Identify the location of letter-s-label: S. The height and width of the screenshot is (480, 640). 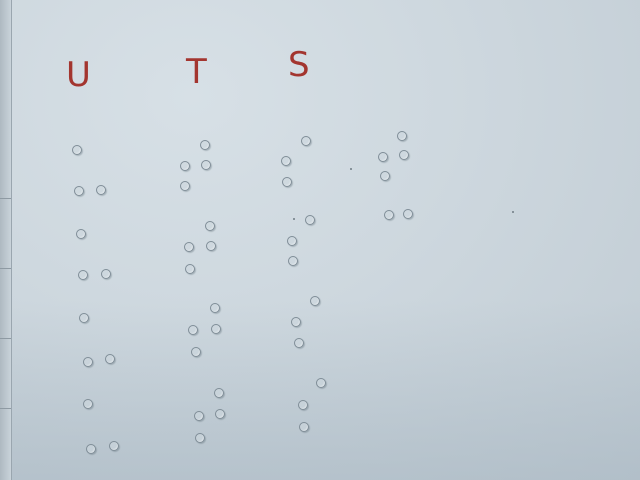
(299, 65).